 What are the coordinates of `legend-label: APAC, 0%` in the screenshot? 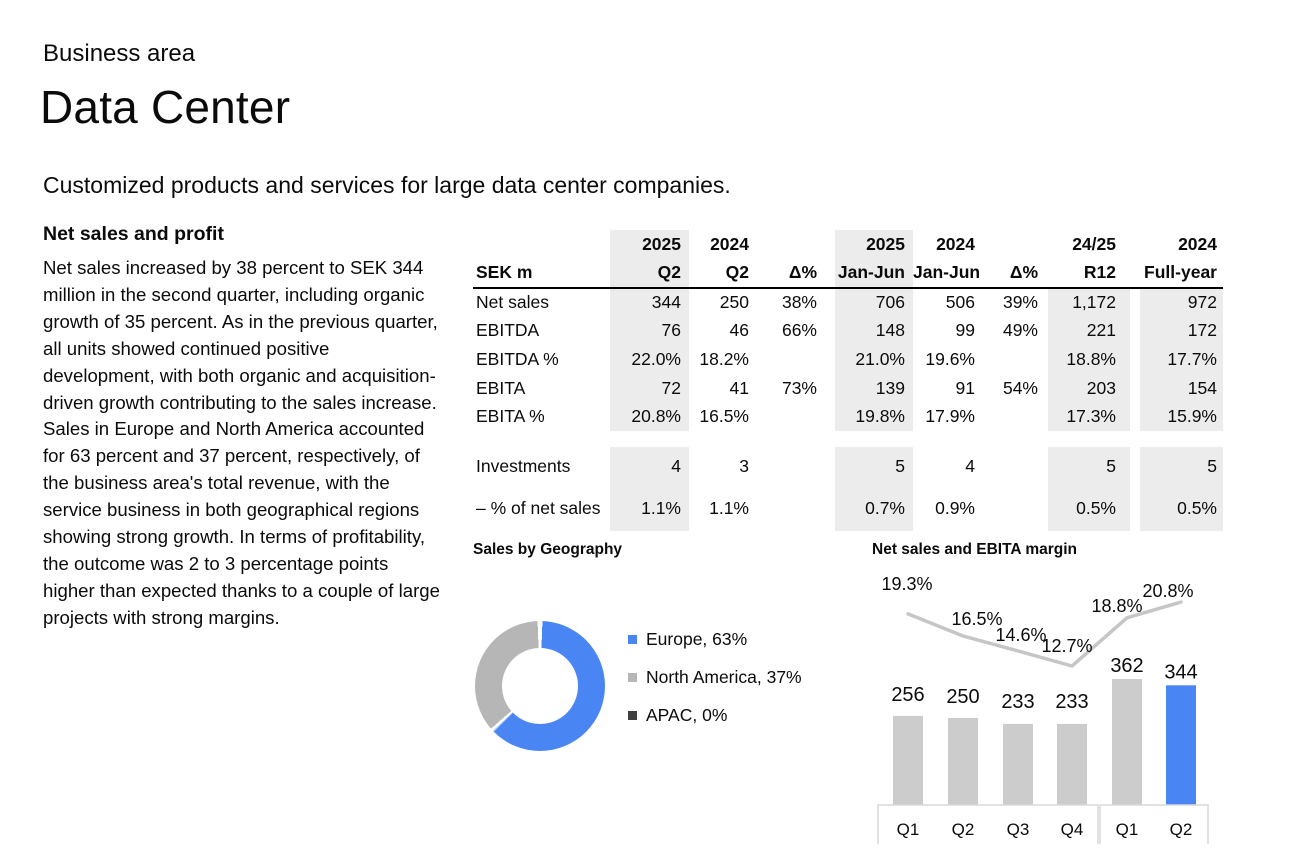 It's located at (687, 715).